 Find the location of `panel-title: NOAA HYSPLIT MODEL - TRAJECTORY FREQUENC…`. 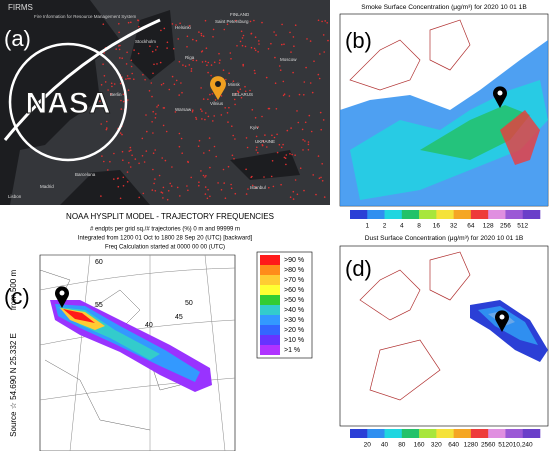

panel-title: NOAA HYSPLIT MODEL - TRAJECTORY FREQUENC… is located at coordinates (170, 216).